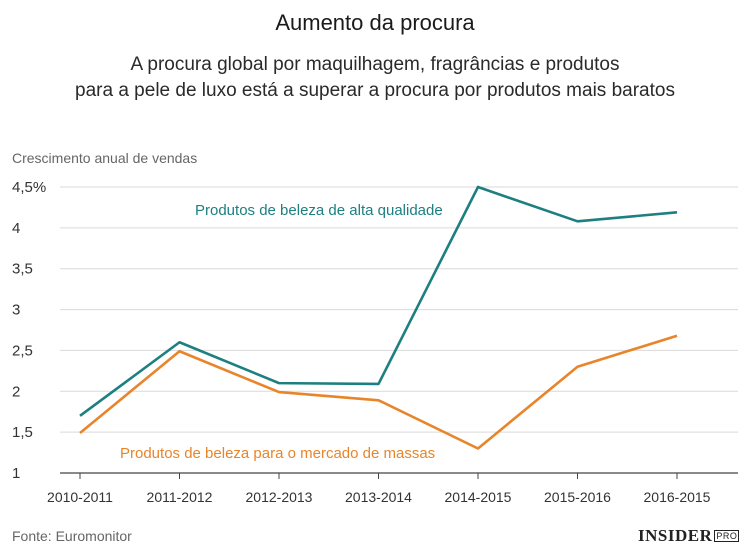 This screenshot has width=750, height=556. I want to click on x-tick-label: 2016-2015, so click(677, 497).